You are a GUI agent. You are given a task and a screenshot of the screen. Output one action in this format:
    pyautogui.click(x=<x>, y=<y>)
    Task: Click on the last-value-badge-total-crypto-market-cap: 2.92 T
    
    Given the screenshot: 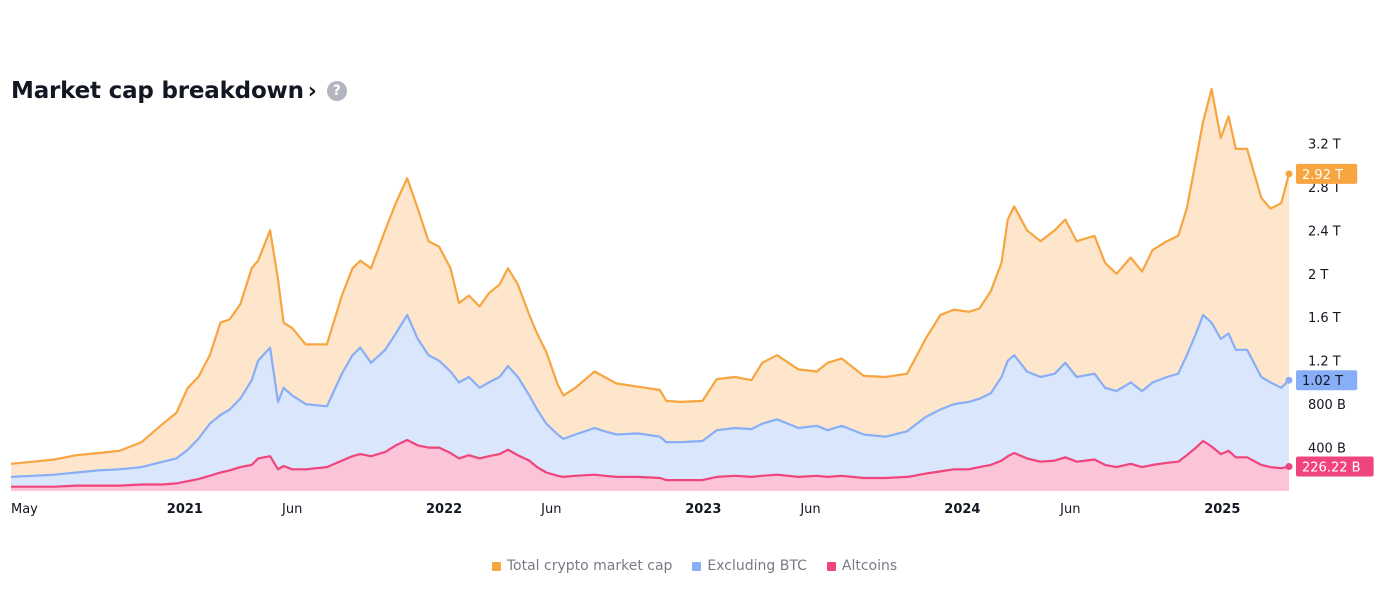 What is the action you would take?
    pyautogui.click(x=1327, y=173)
    